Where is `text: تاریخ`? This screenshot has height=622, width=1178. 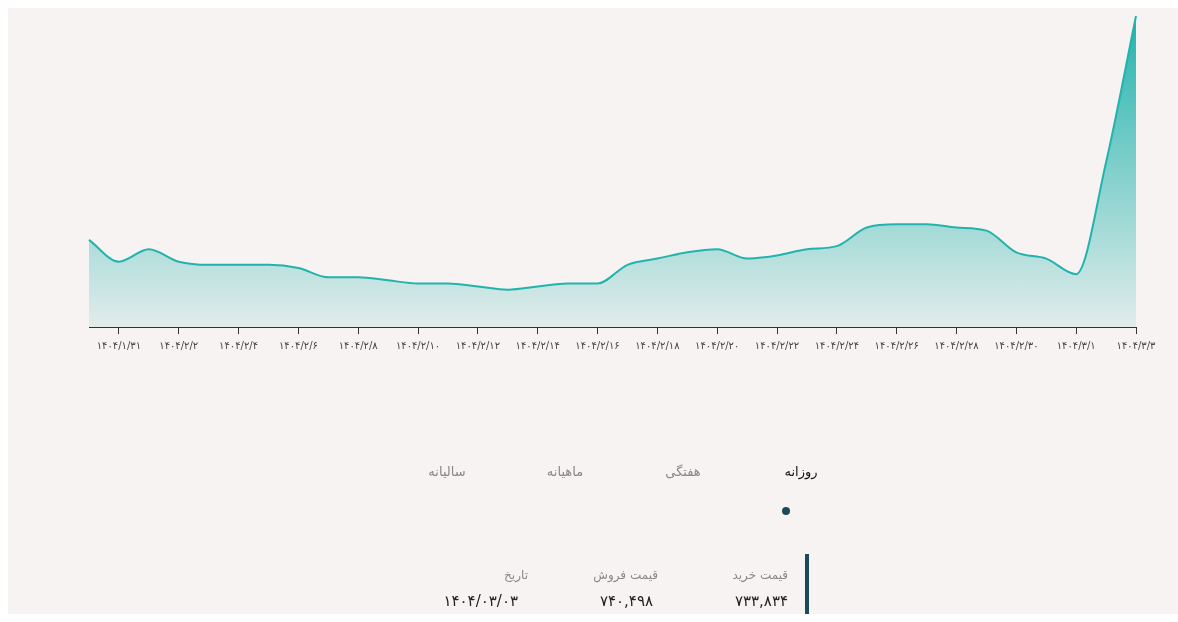 text: تاریخ is located at coordinates (515, 575).